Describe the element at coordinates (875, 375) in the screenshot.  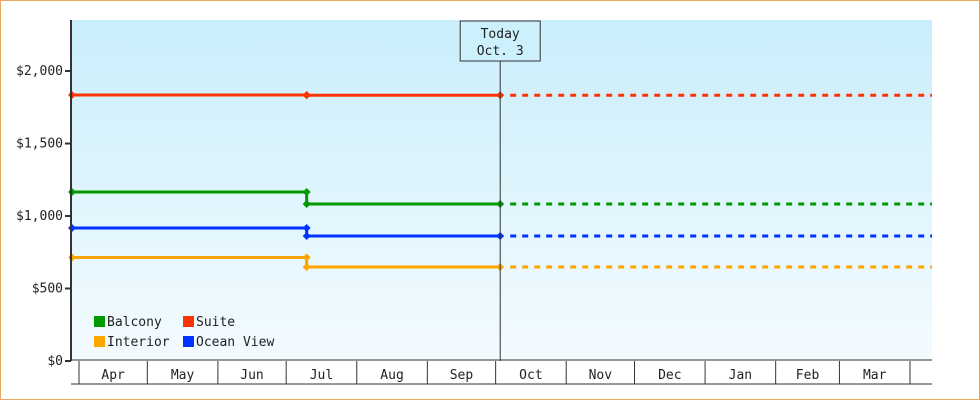
I see `x-tick-label: Mar` at that location.